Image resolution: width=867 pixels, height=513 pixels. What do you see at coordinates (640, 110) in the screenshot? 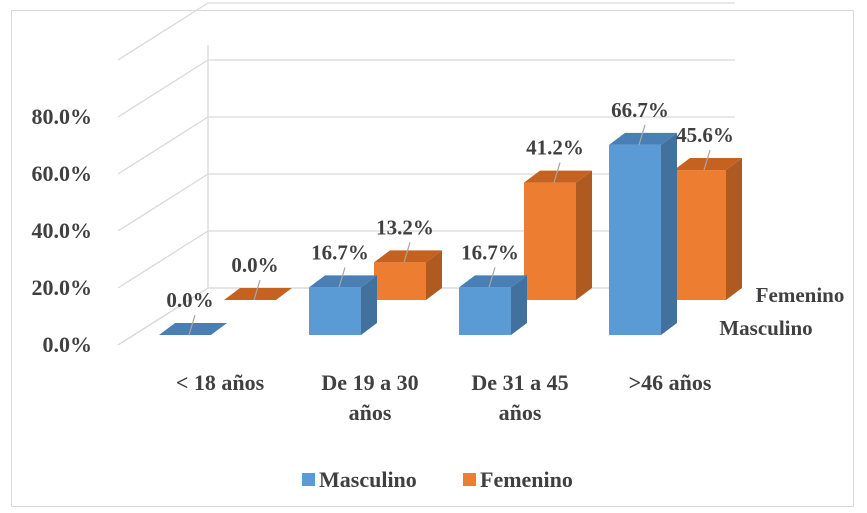
I see `data-label-masculino: 66.7%` at bounding box center [640, 110].